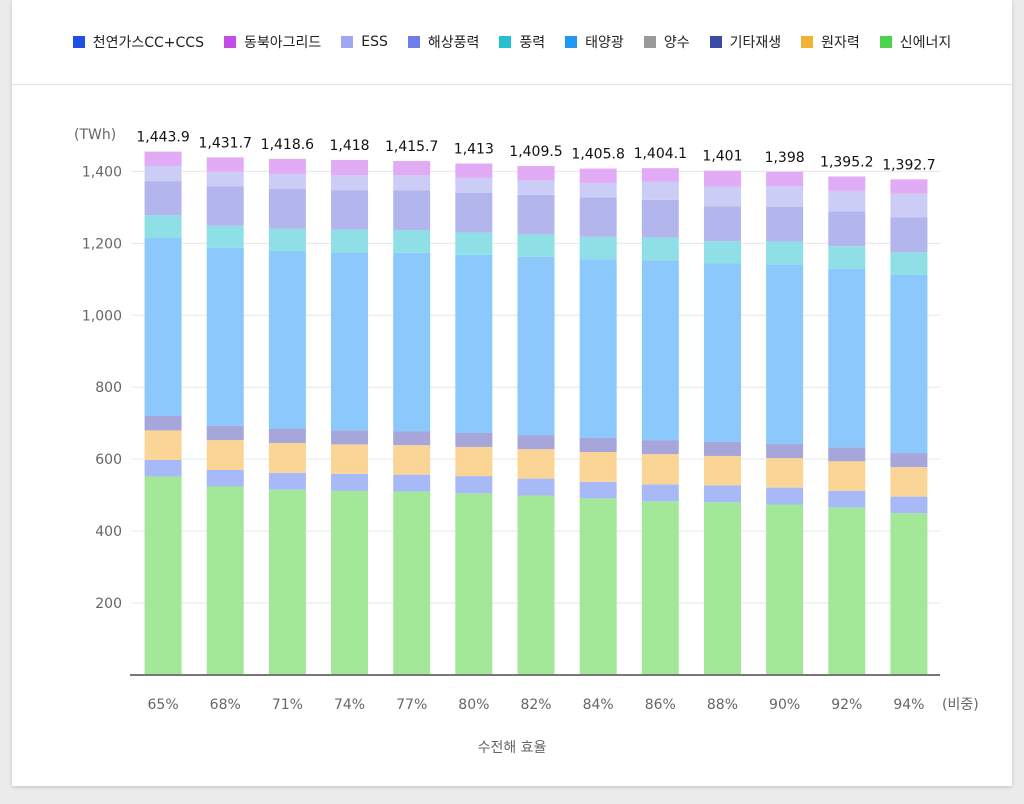 The image size is (1024, 804). I want to click on legend-item: 동북아그리드, so click(272, 42).